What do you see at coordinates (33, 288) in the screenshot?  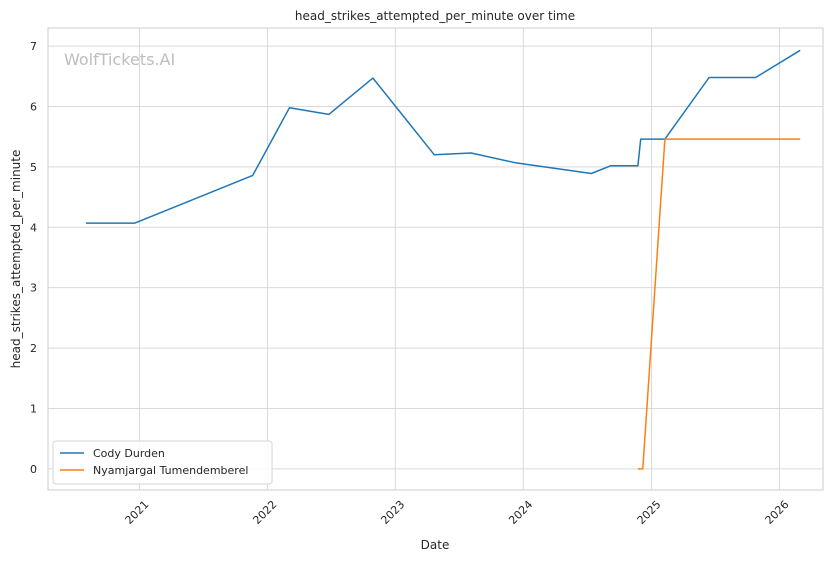 I see `y-tick-label: 3` at bounding box center [33, 288].